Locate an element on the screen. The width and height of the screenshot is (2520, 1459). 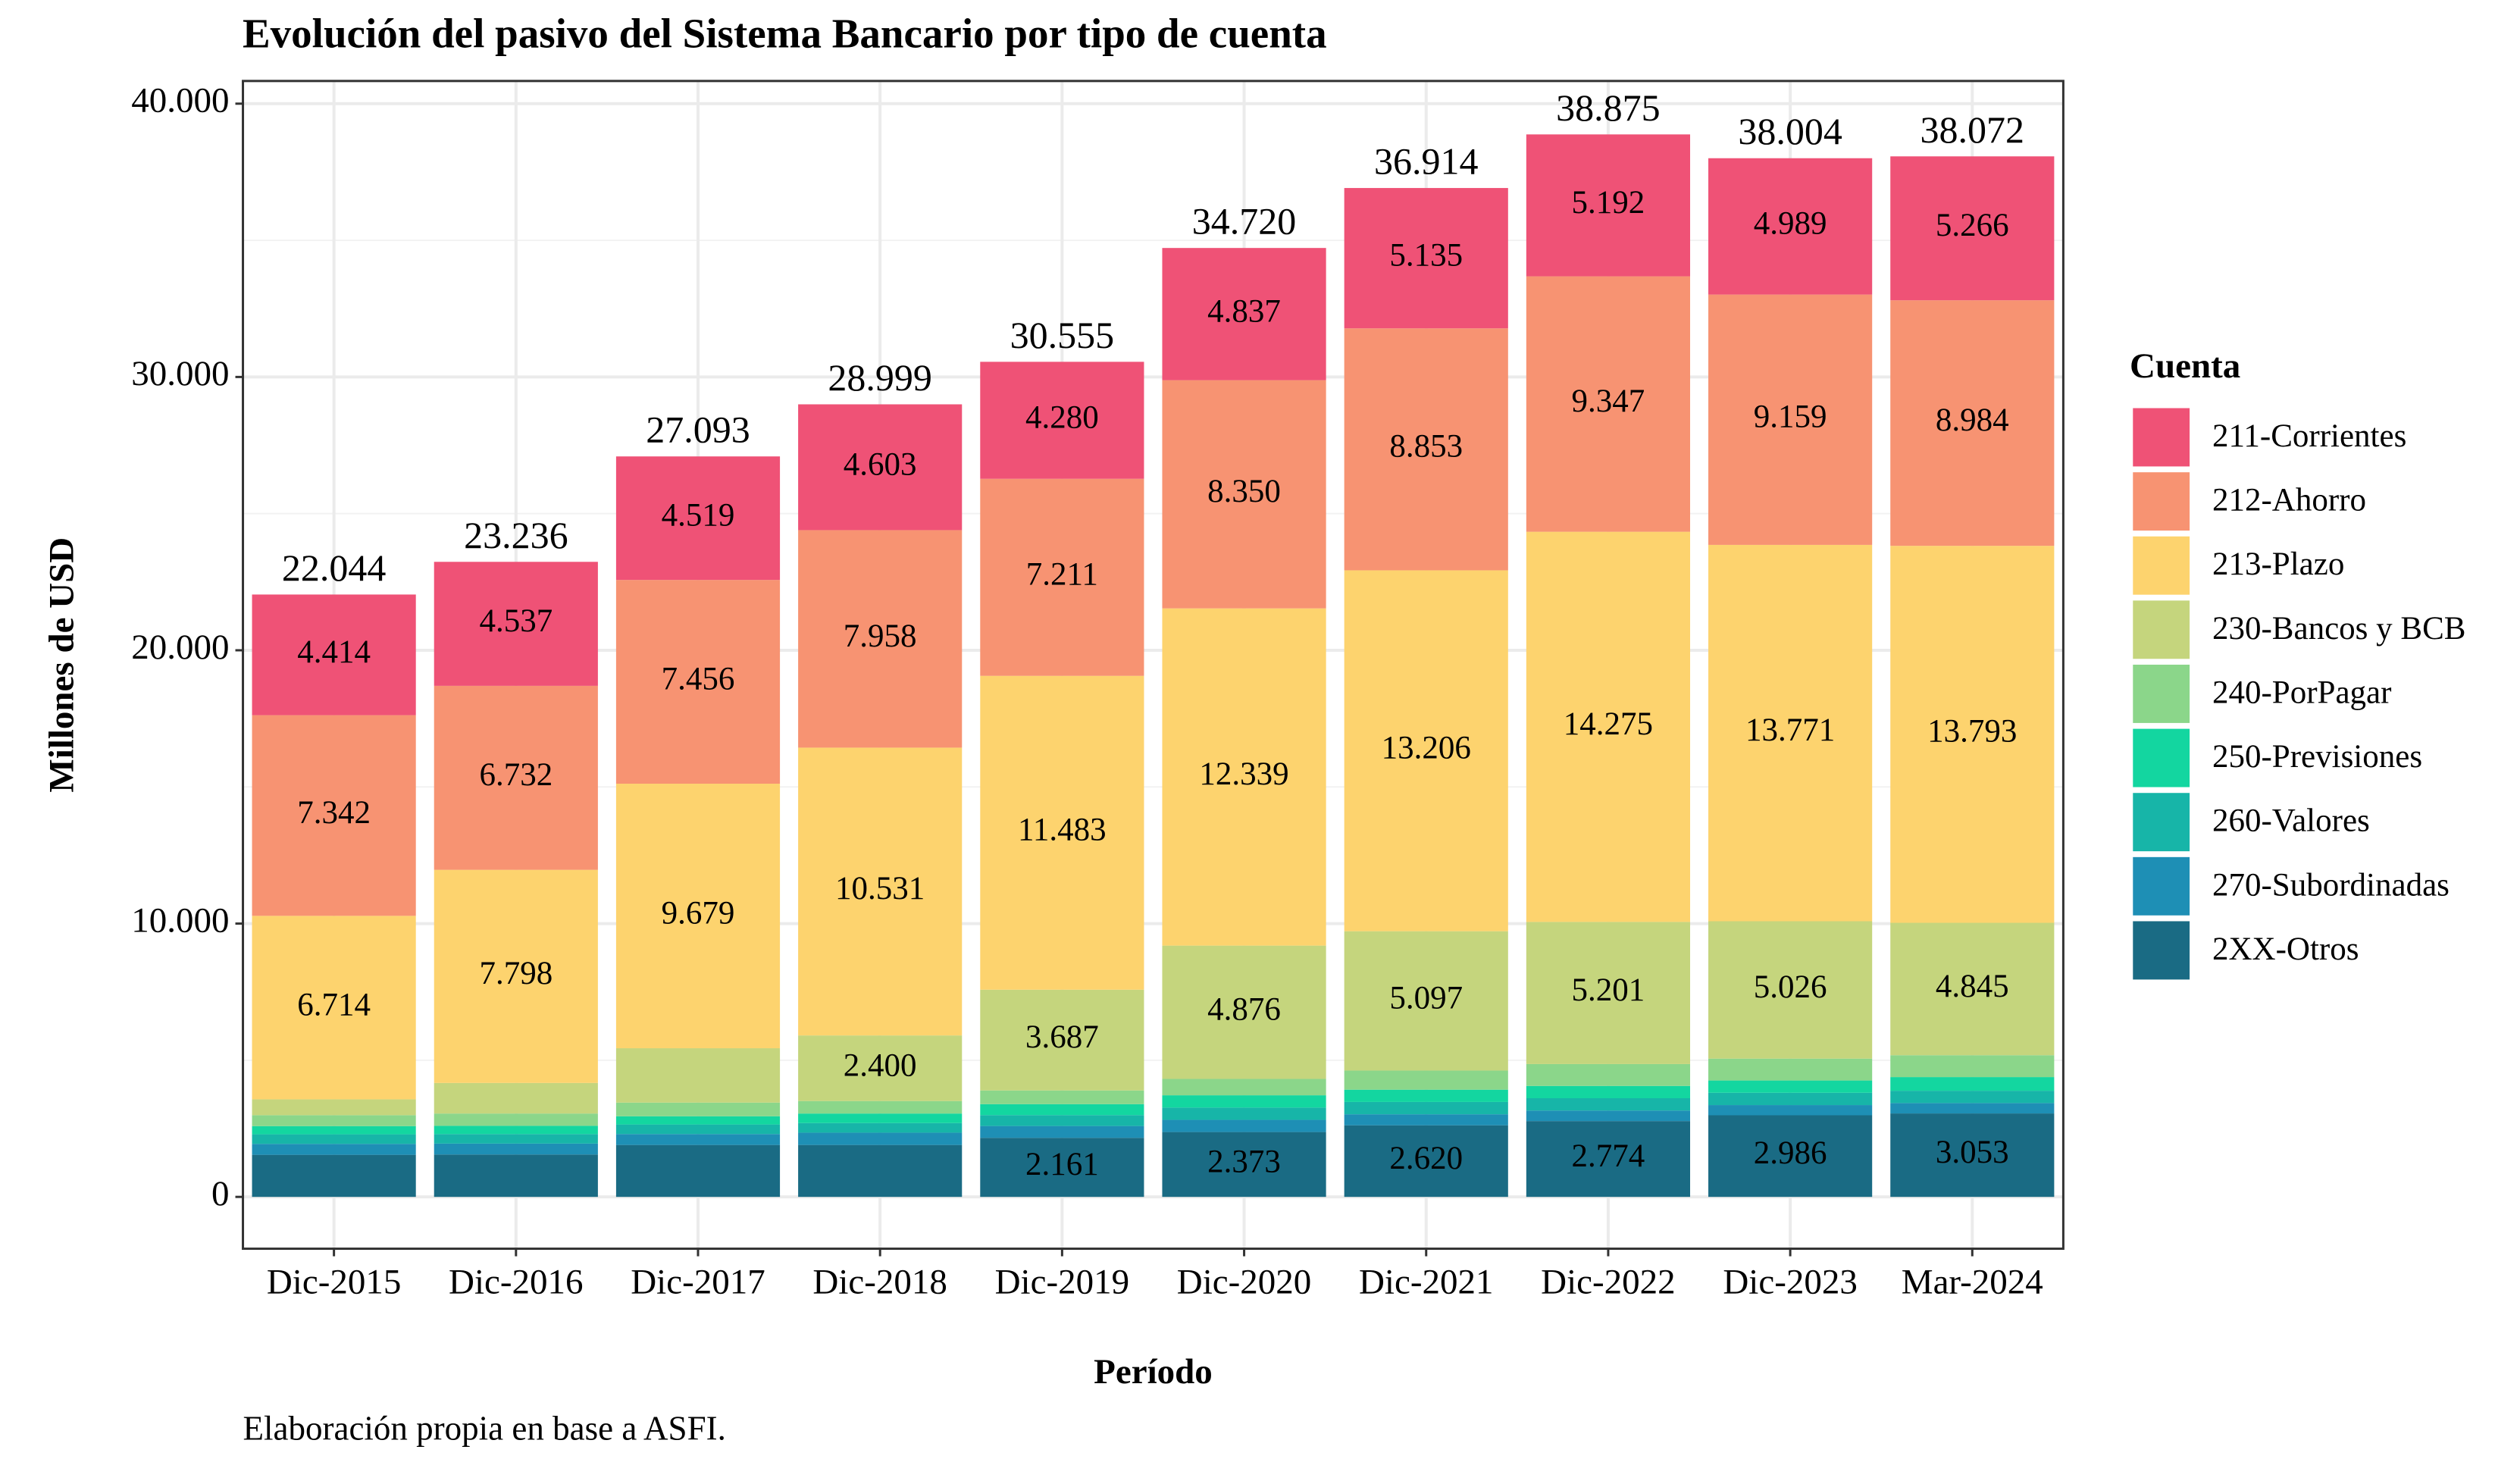
value-label: 4.414 is located at coordinates (334, 652).